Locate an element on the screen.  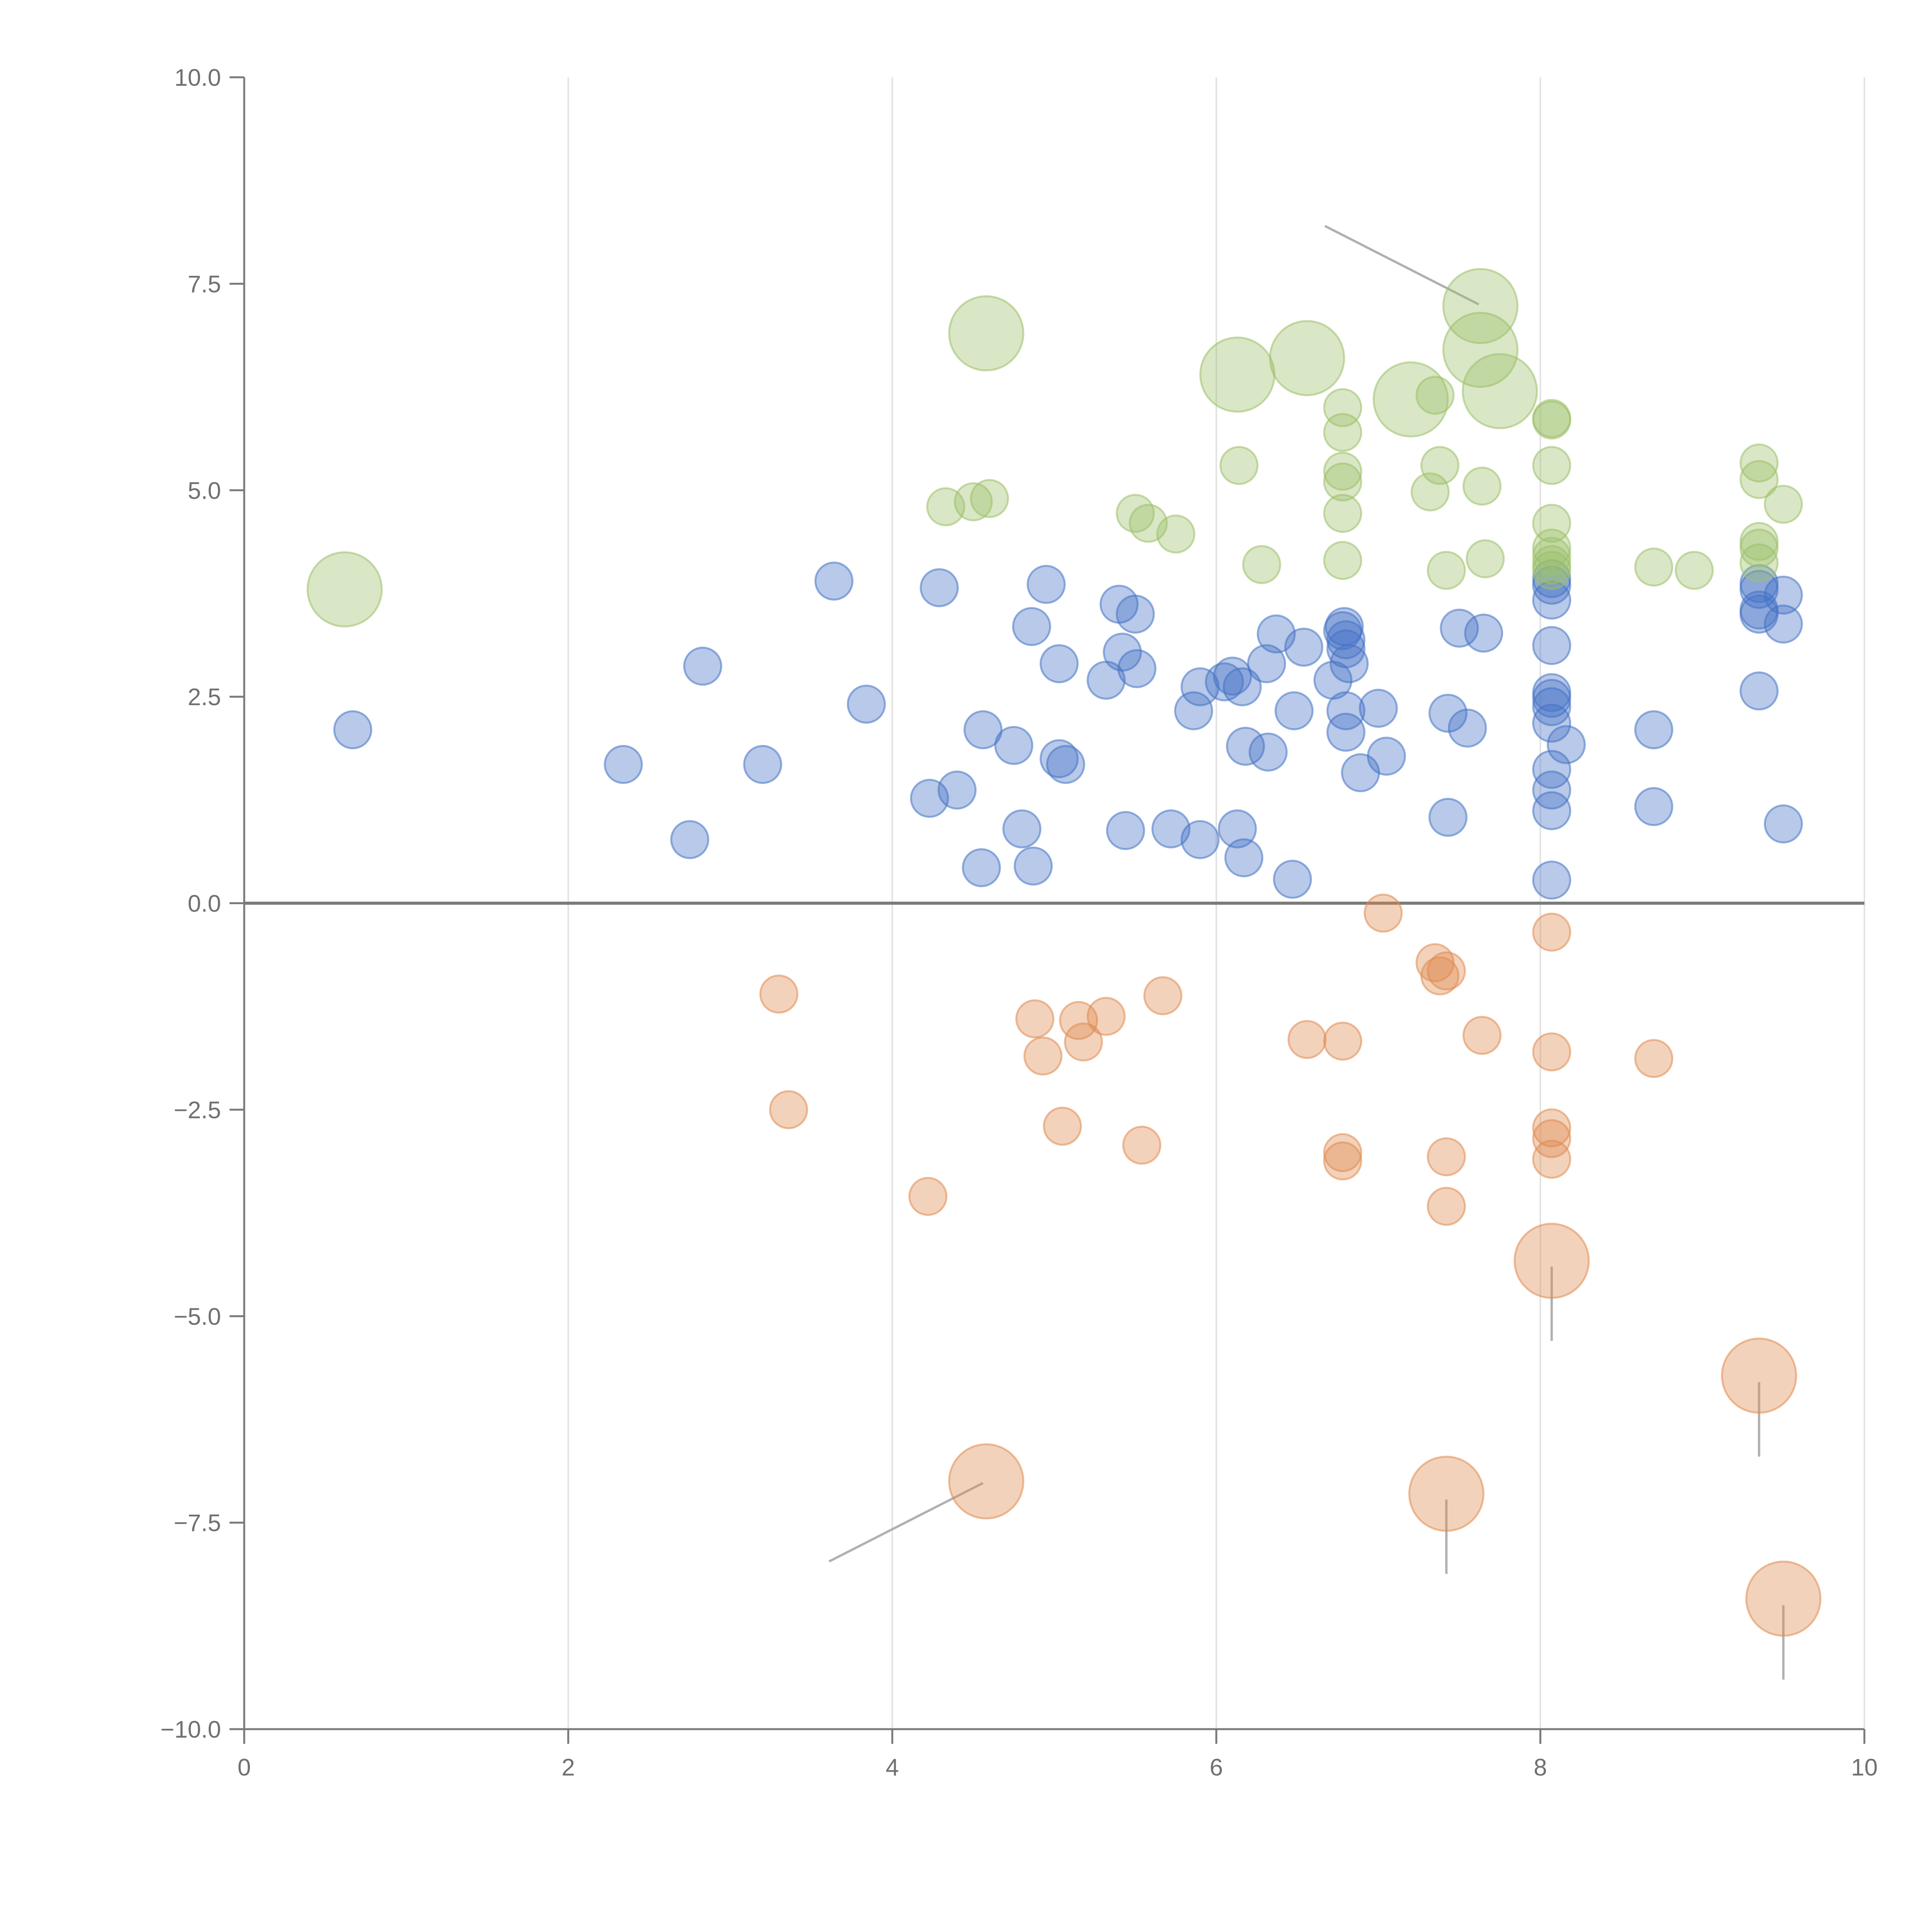
x-tick-label: 6 is located at coordinates (1217, 1768).